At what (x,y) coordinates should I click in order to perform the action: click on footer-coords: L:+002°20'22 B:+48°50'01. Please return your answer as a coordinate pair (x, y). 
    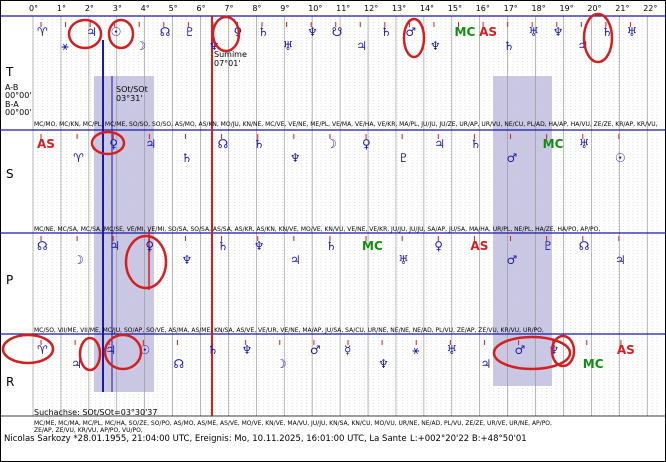
    Looking at the image, I should click on (468, 439).